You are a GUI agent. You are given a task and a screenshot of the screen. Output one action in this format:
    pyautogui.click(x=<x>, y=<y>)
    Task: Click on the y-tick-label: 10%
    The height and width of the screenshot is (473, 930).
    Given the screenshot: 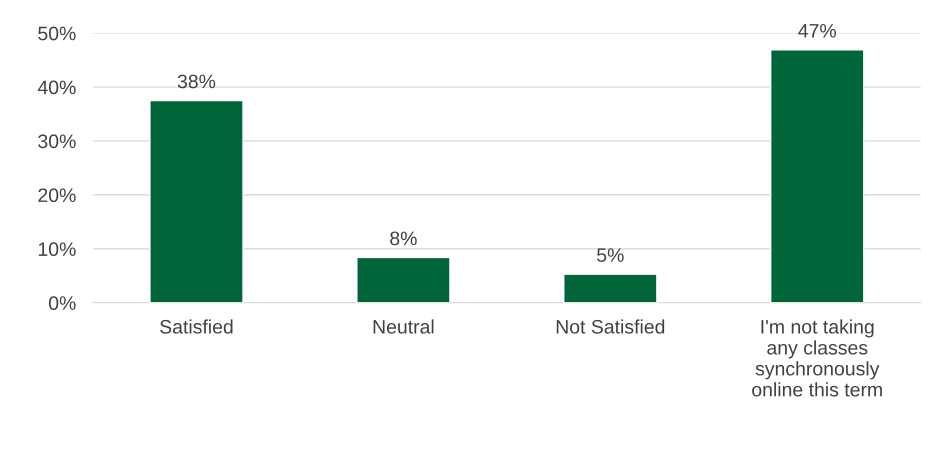 What is the action you would take?
    pyautogui.click(x=57, y=249)
    